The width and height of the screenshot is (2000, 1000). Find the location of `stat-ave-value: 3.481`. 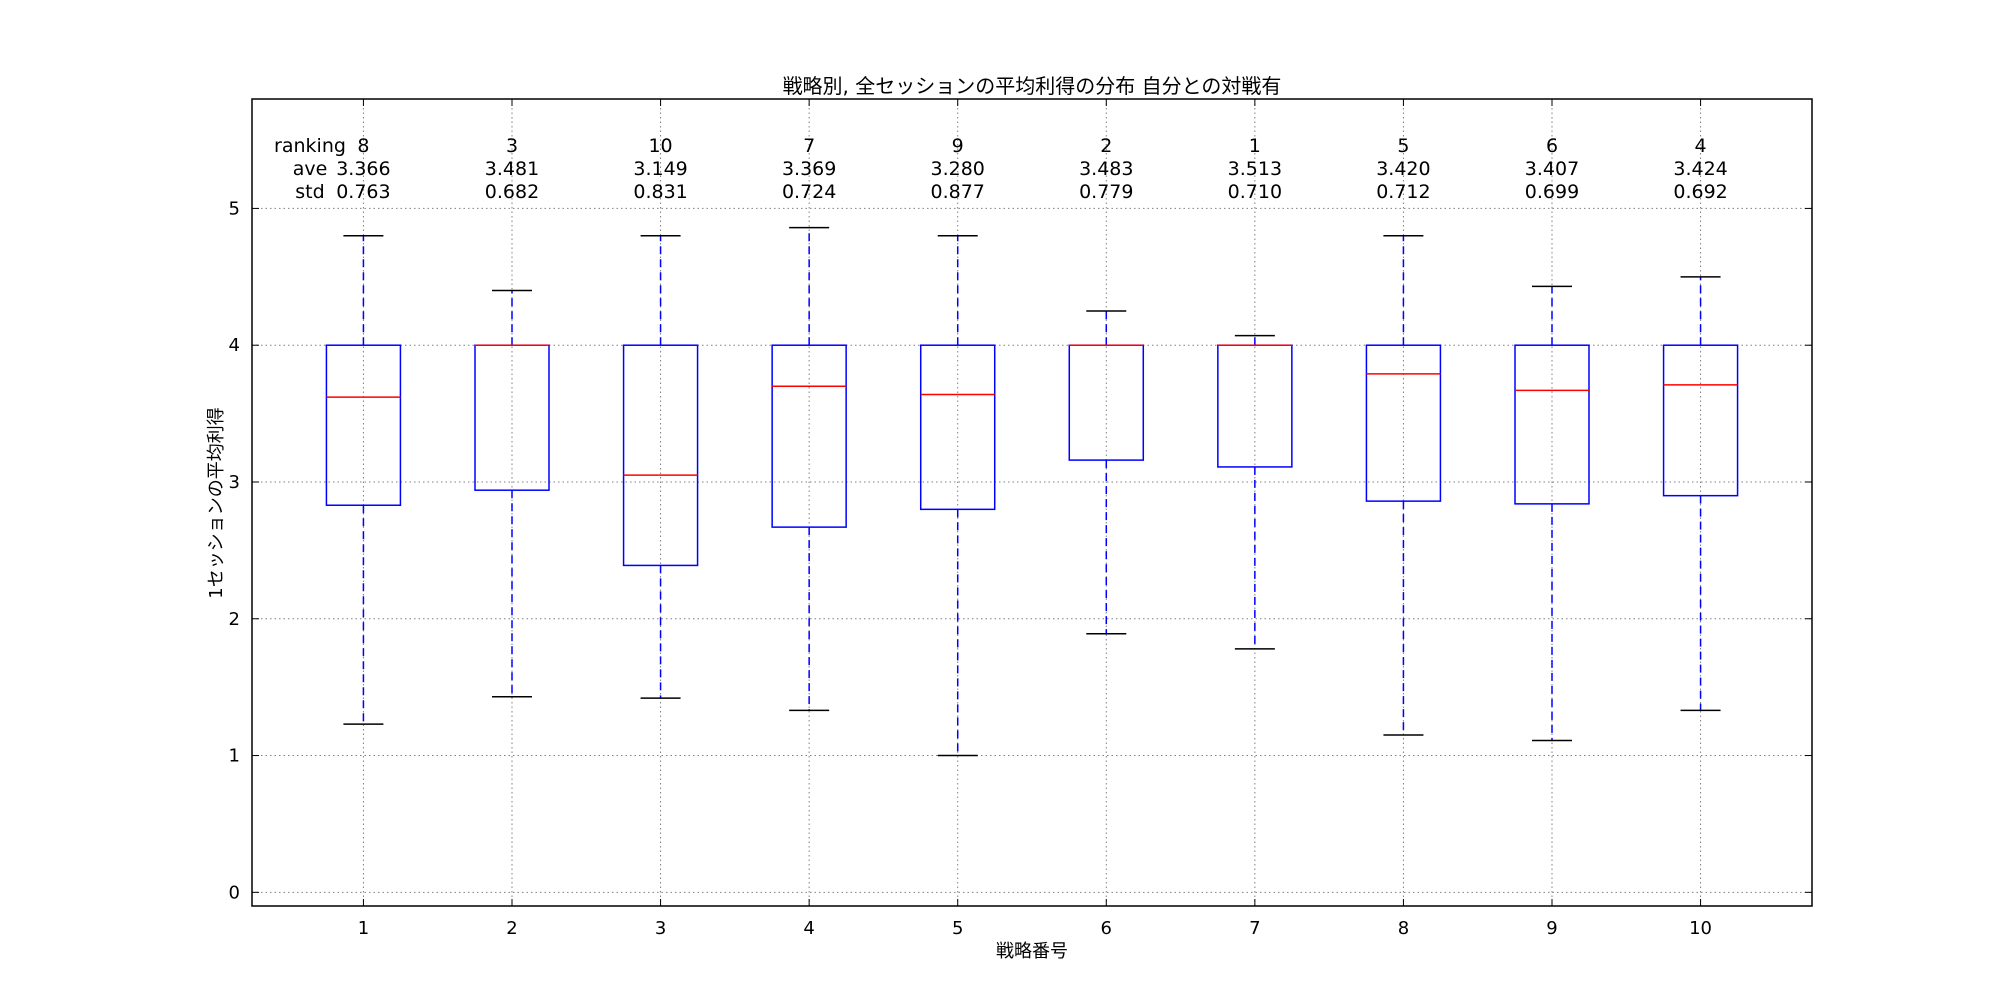

stat-ave-value: 3.481 is located at coordinates (512, 169).